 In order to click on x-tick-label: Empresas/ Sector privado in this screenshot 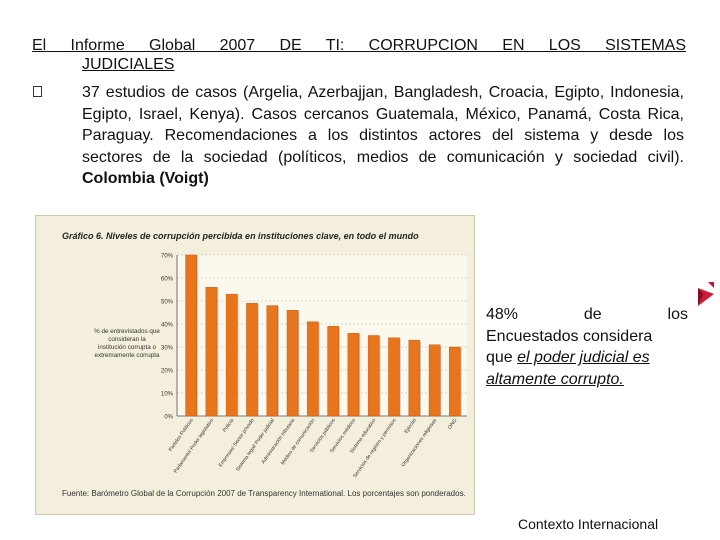, I will do `click(237, 443)`.